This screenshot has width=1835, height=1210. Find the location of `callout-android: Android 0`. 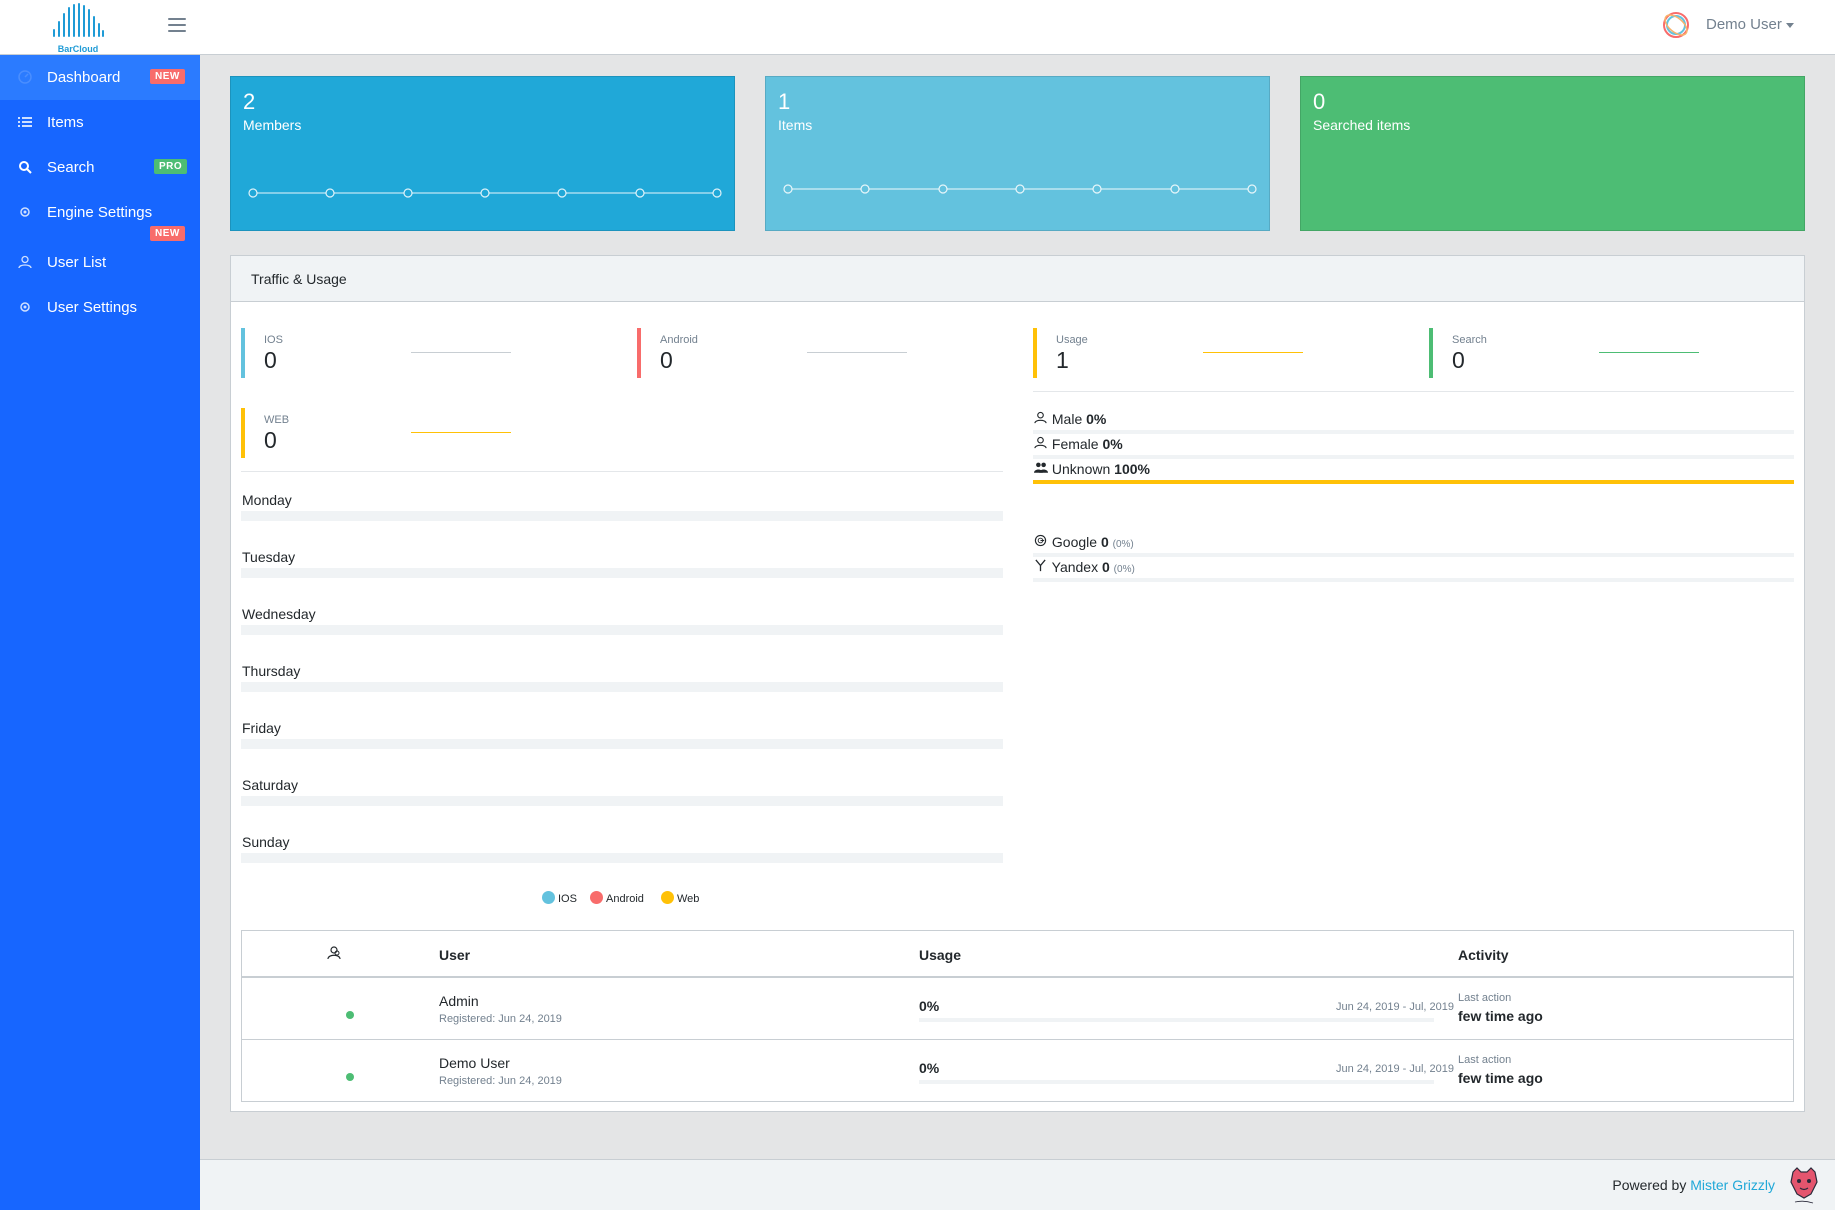

callout-android: Android 0 is located at coordinates (827, 353).